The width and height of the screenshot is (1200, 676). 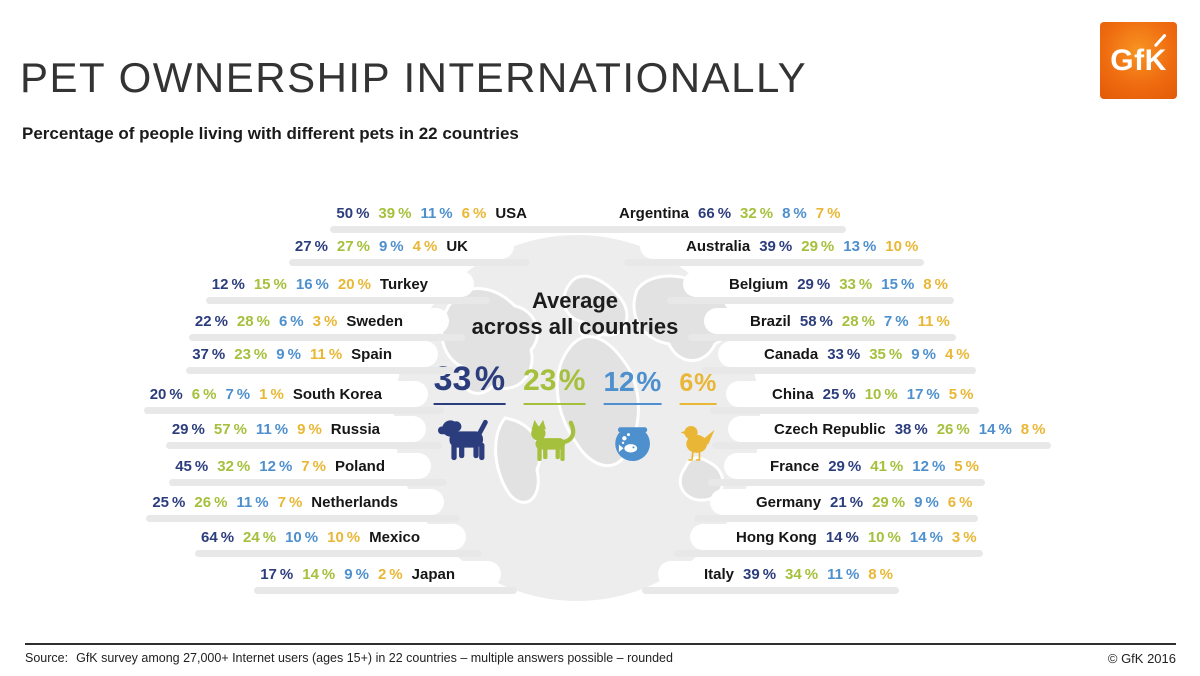 I want to click on dog-value: 33 %, so click(x=844, y=354).